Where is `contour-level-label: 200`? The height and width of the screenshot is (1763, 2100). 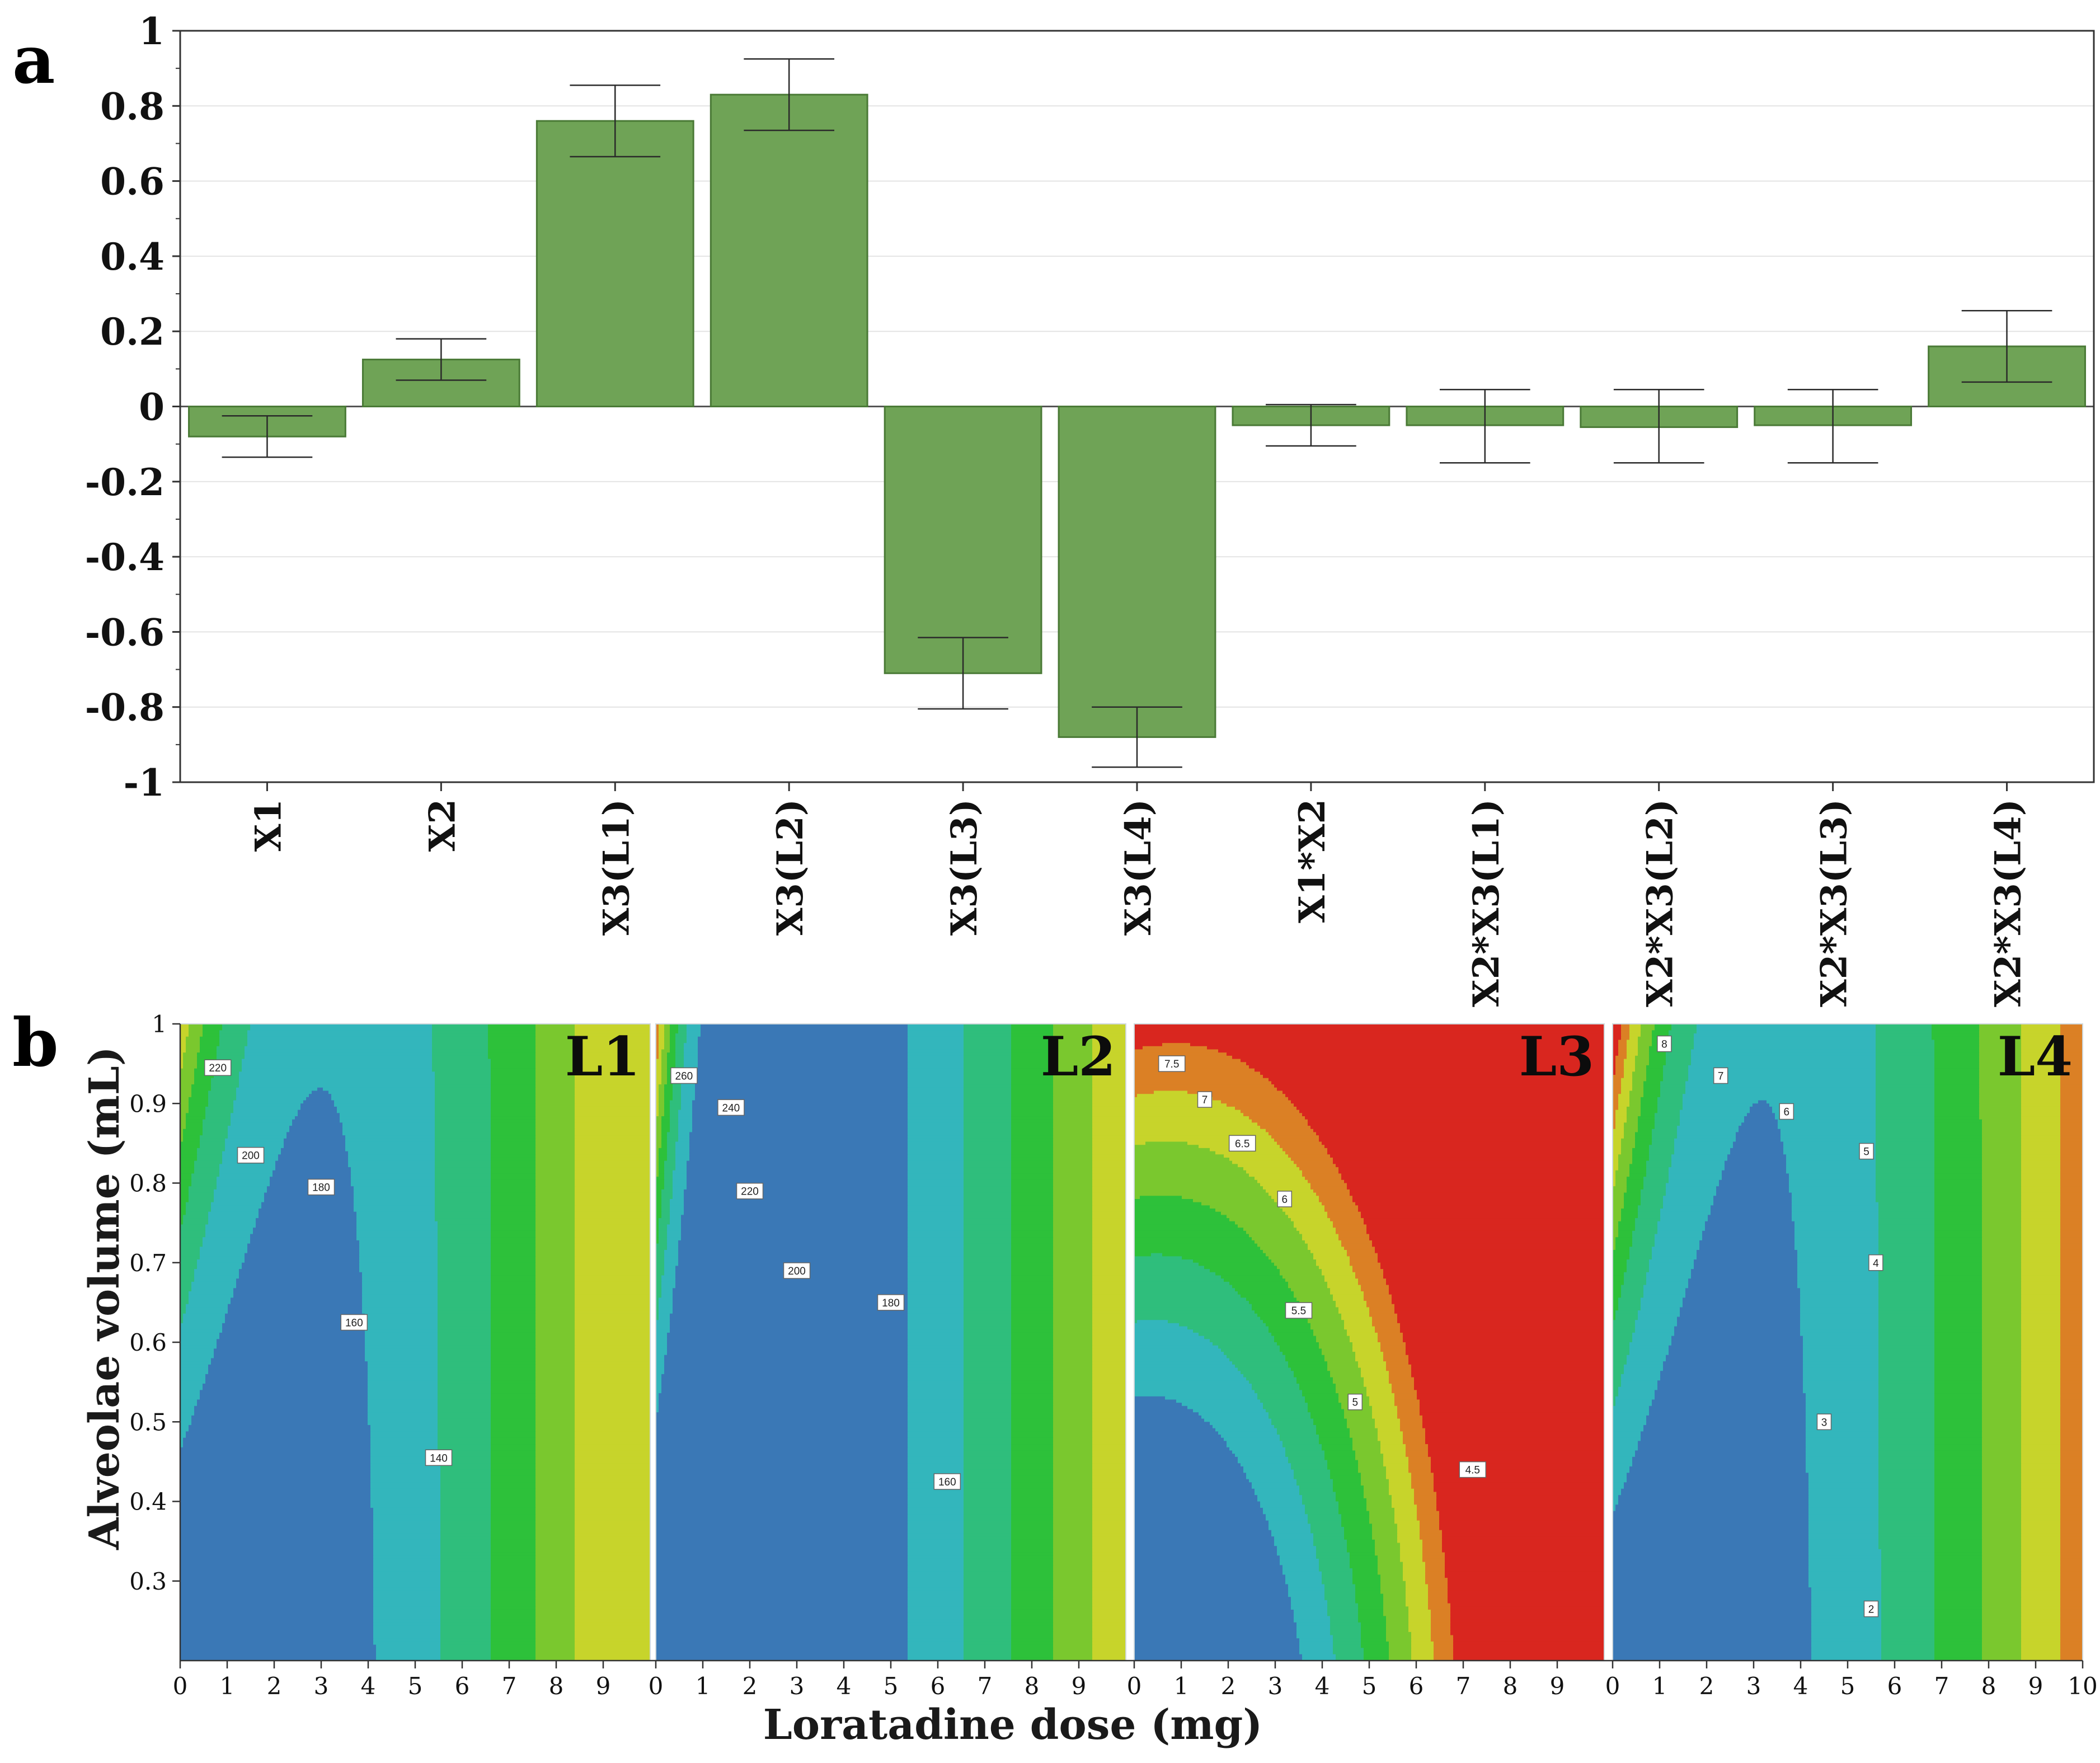
contour-level-label: 200 is located at coordinates (797, 1271).